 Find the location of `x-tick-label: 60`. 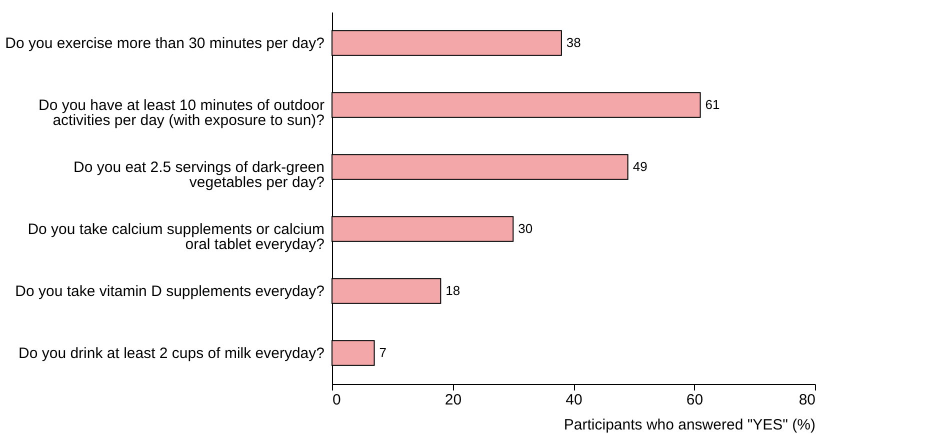

x-tick-label: 60 is located at coordinates (695, 400).